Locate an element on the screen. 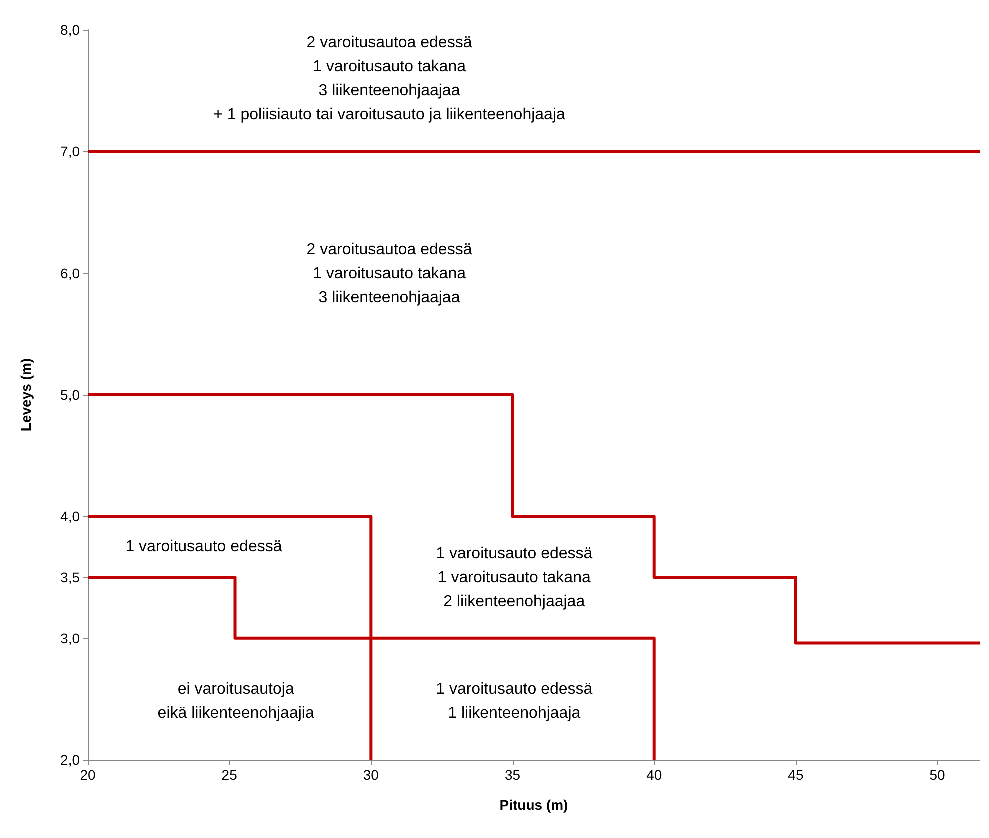  y-axis-title: Leveys (m) is located at coordinates (26, 395).